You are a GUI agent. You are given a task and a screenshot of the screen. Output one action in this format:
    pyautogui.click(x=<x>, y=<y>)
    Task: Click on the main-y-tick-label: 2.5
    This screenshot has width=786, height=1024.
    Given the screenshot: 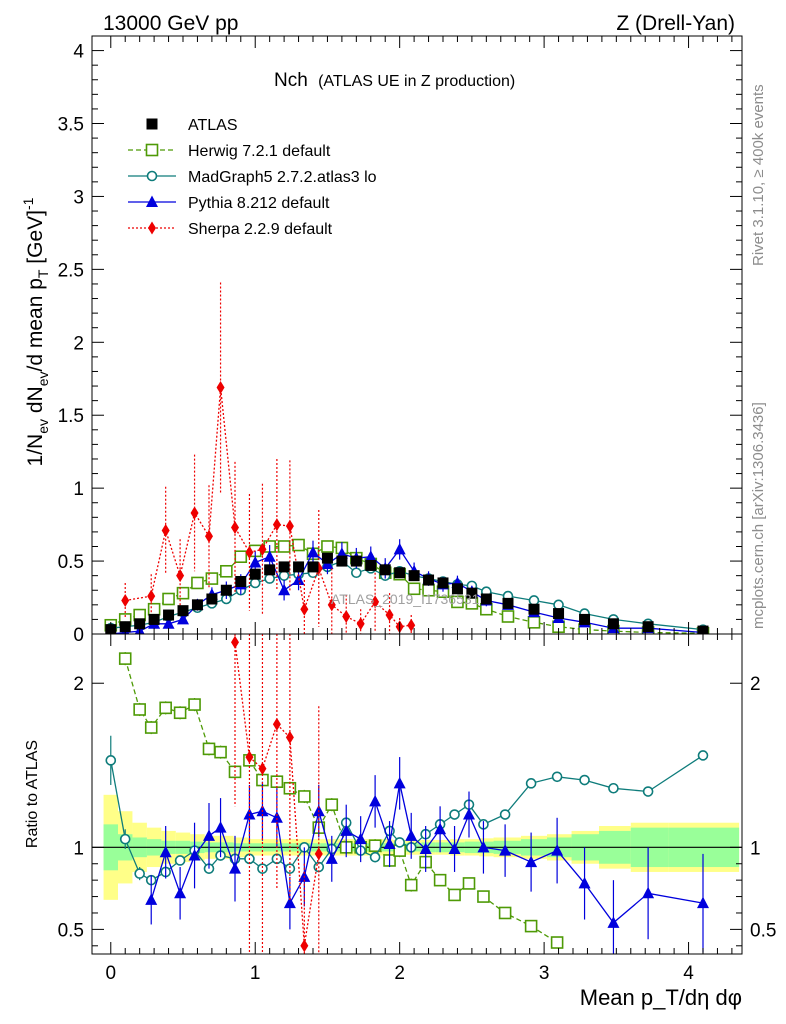 What is the action you would take?
    pyautogui.click(x=71, y=270)
    